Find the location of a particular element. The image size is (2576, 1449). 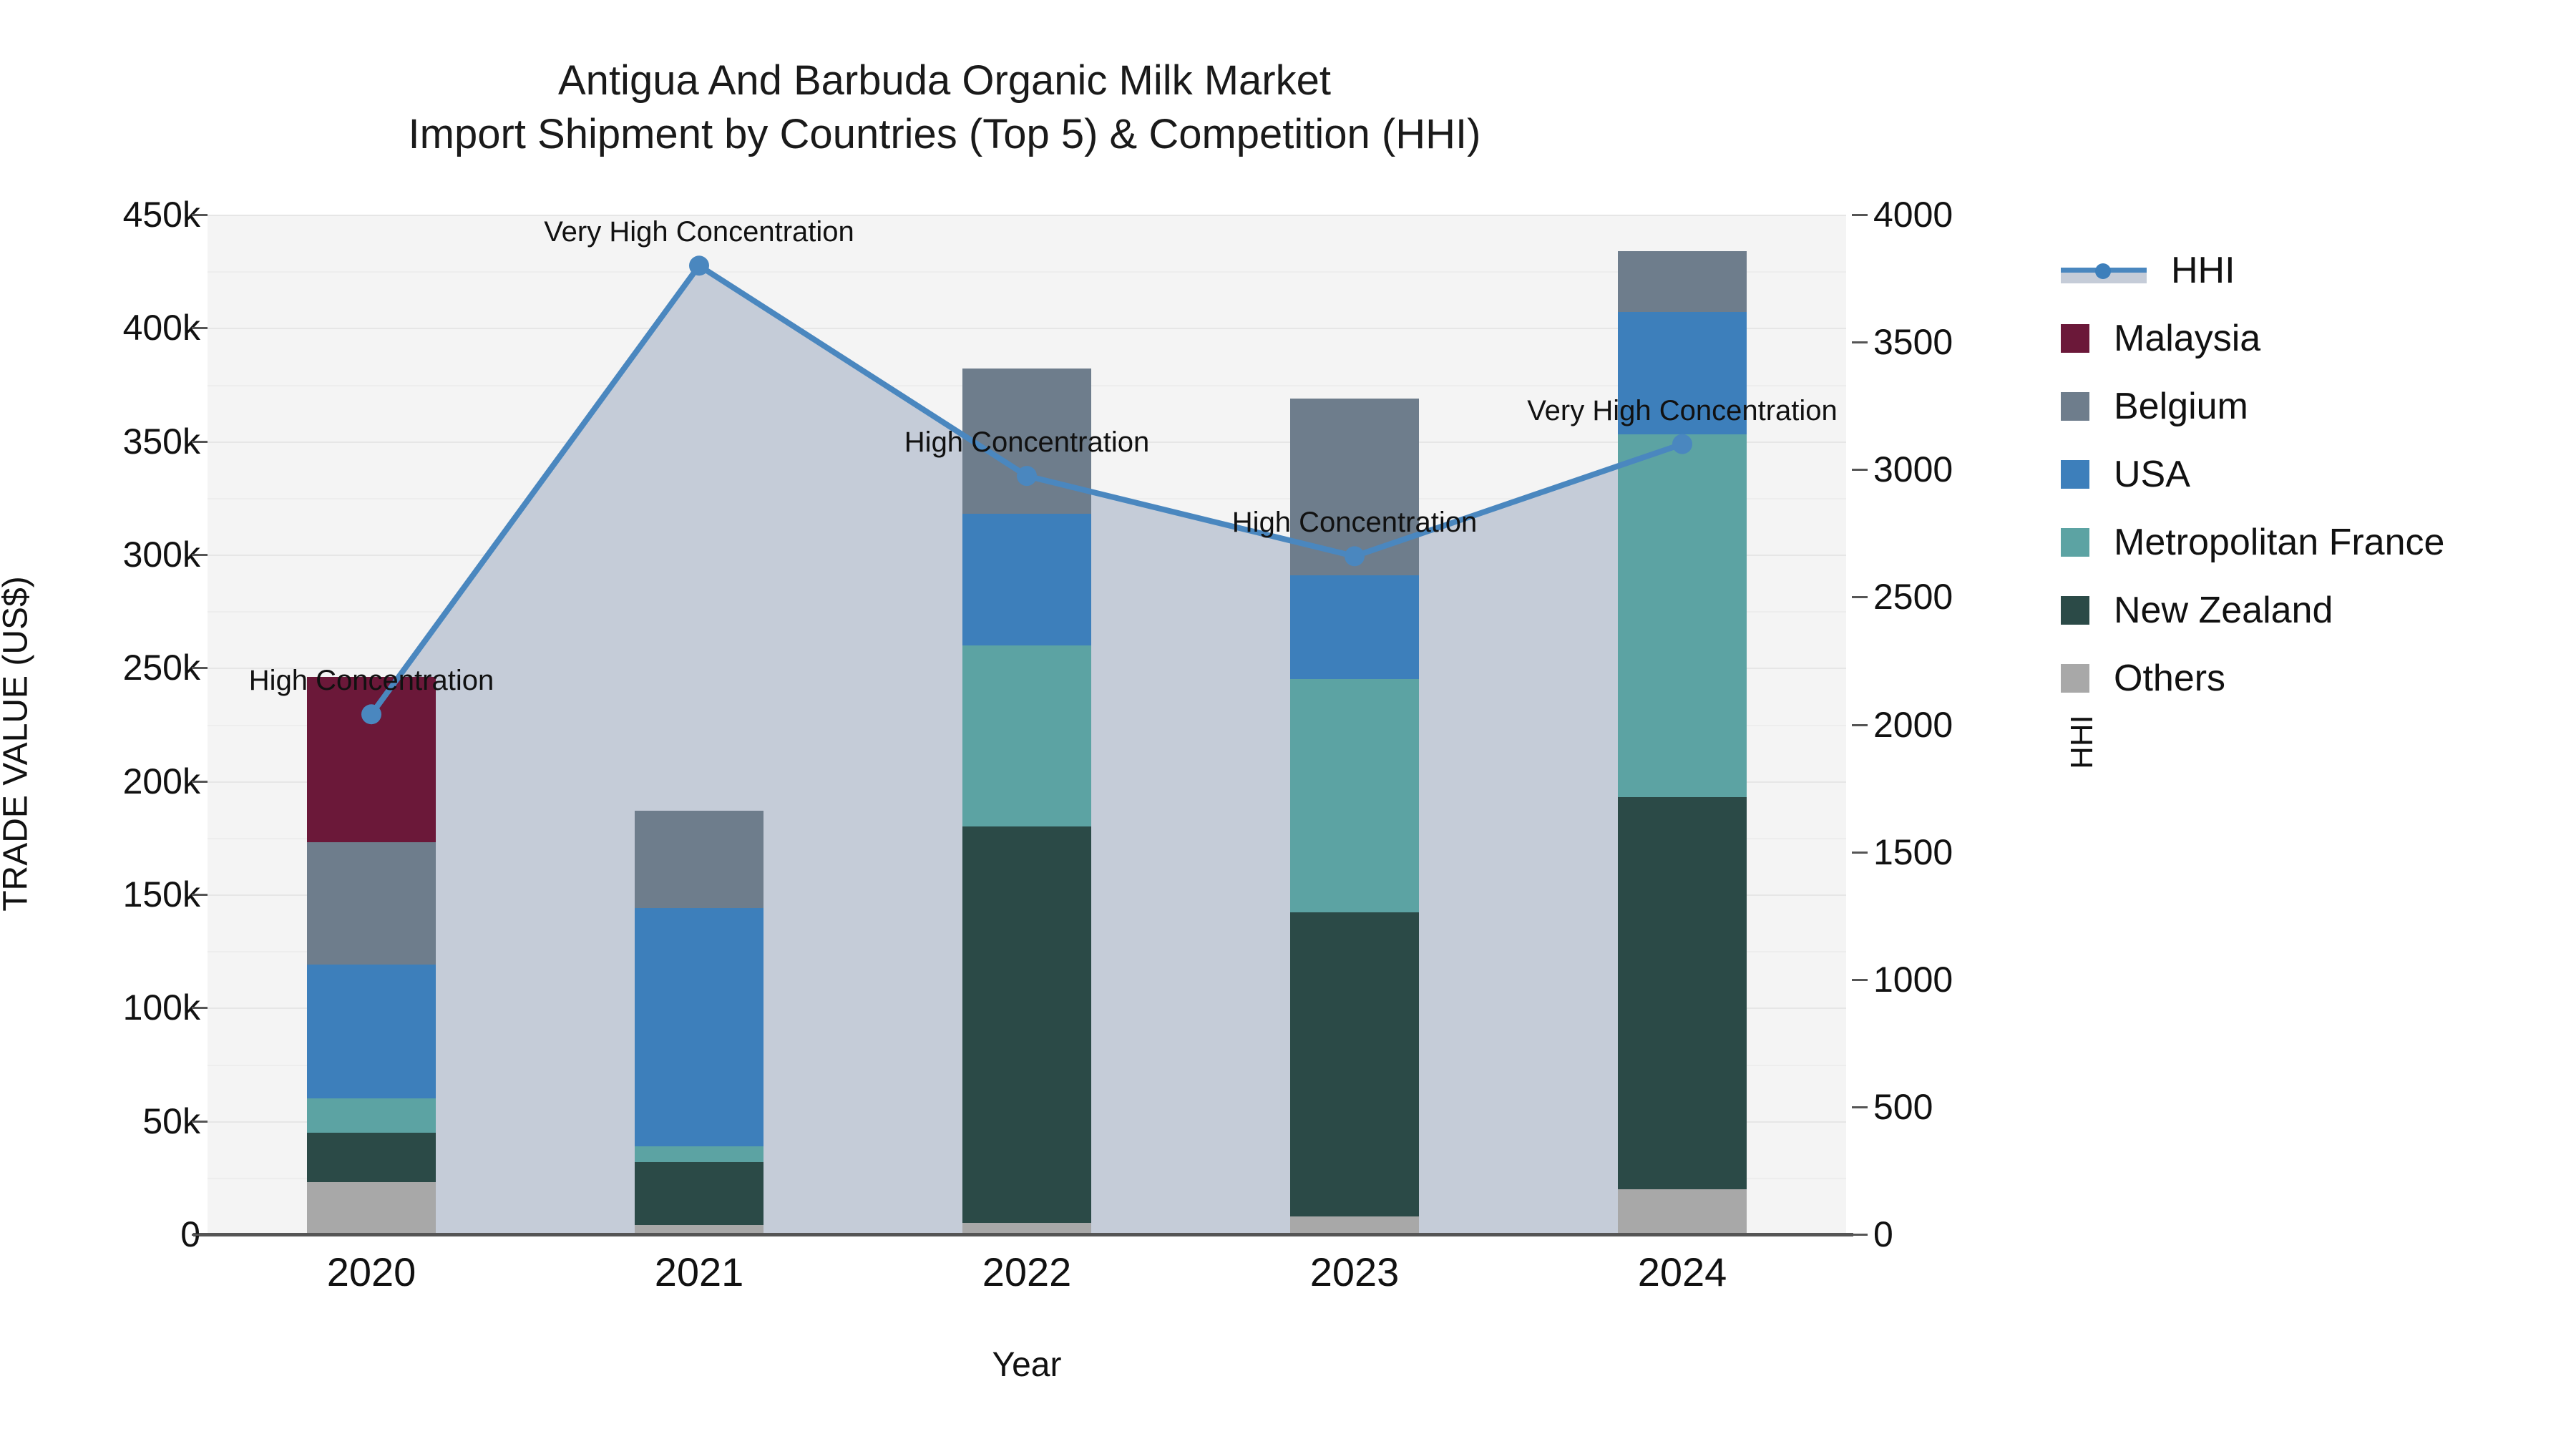

y-axis-left-tick-label: 450k is located at coordinates (161, 215).